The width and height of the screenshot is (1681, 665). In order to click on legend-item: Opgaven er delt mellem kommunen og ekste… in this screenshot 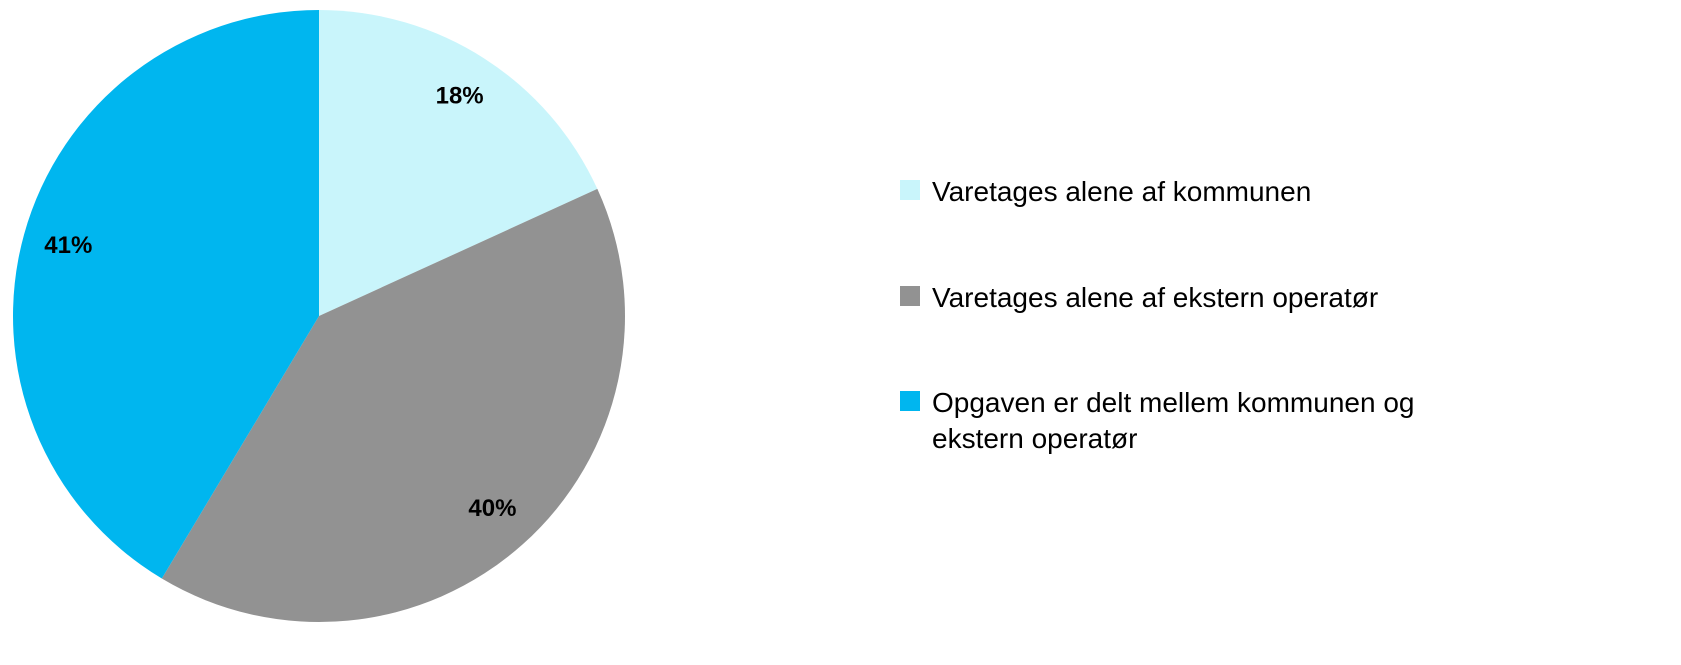, I will do `click(1196, 421)`.